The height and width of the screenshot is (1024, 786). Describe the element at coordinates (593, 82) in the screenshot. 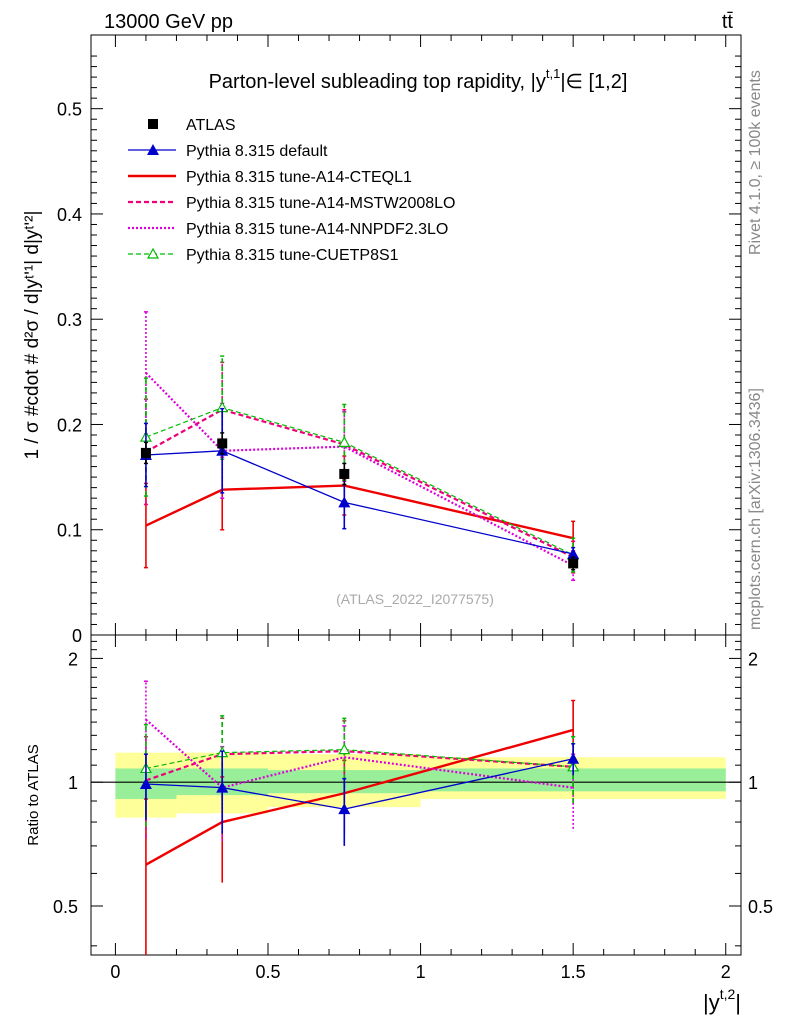

I see `chart-title-tail: |∈ [1,2]` at that location.